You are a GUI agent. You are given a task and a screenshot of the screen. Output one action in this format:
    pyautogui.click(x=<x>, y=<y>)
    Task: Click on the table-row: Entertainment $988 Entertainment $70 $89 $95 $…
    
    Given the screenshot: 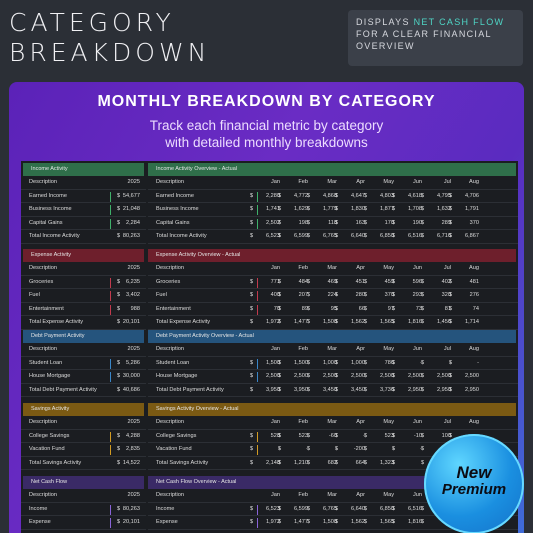 What is the action you would take?
    pyautogui.click(x=269, y=309)
    